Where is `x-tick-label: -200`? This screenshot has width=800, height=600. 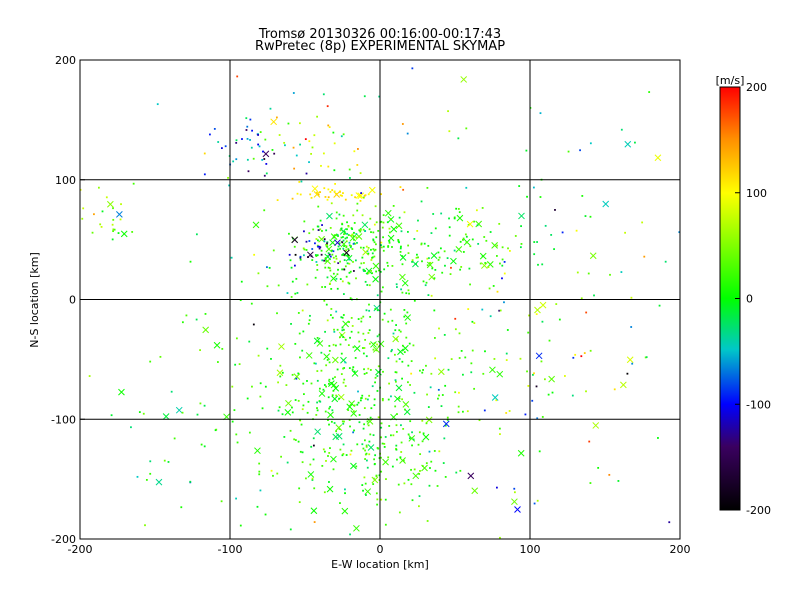 x-tick-label: -200 is located at coordinates (80, 549).